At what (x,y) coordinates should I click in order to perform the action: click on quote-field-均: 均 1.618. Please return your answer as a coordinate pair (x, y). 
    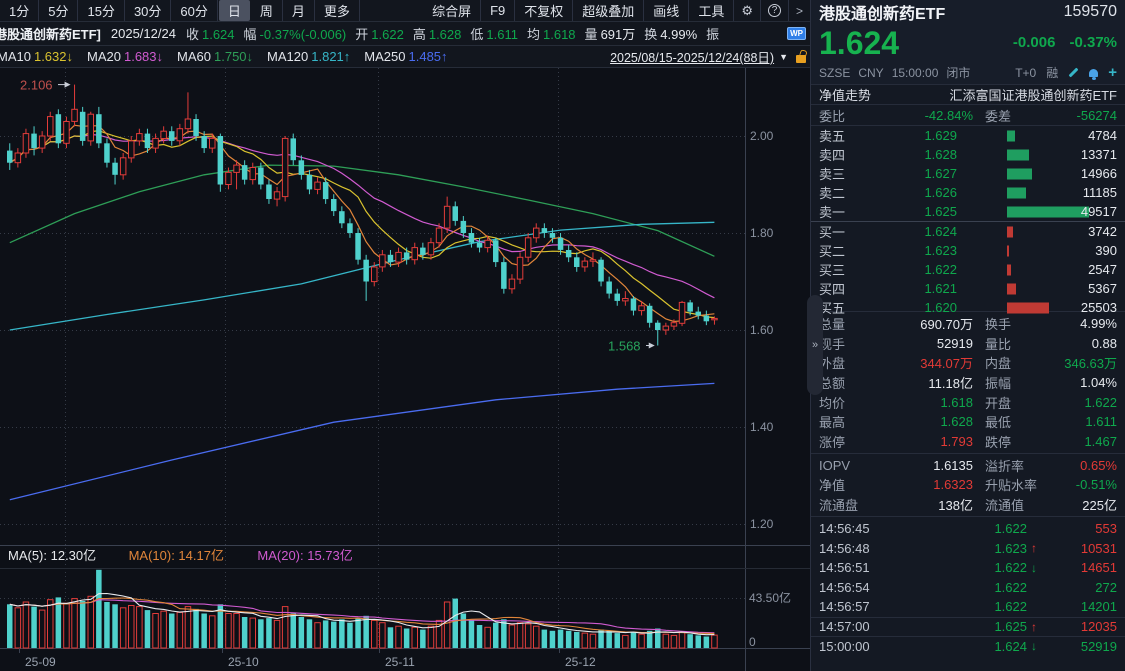
    Looking at the image, I should click on (551, 34).